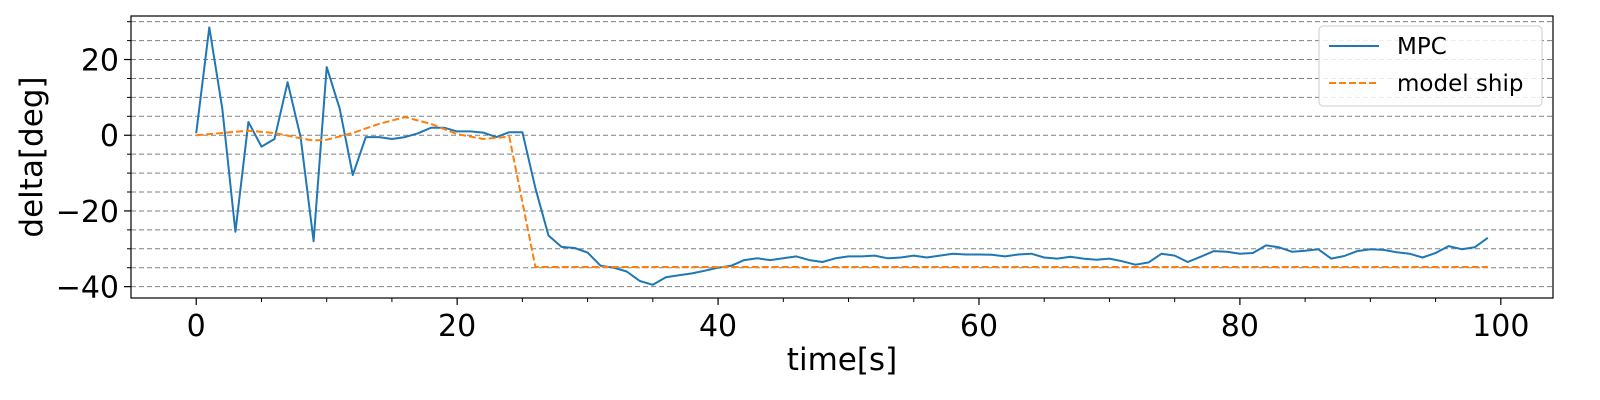  Describe the element at coordinates (1430, 66) in the screenshot. I see `legend: MPC model ship` at that location.